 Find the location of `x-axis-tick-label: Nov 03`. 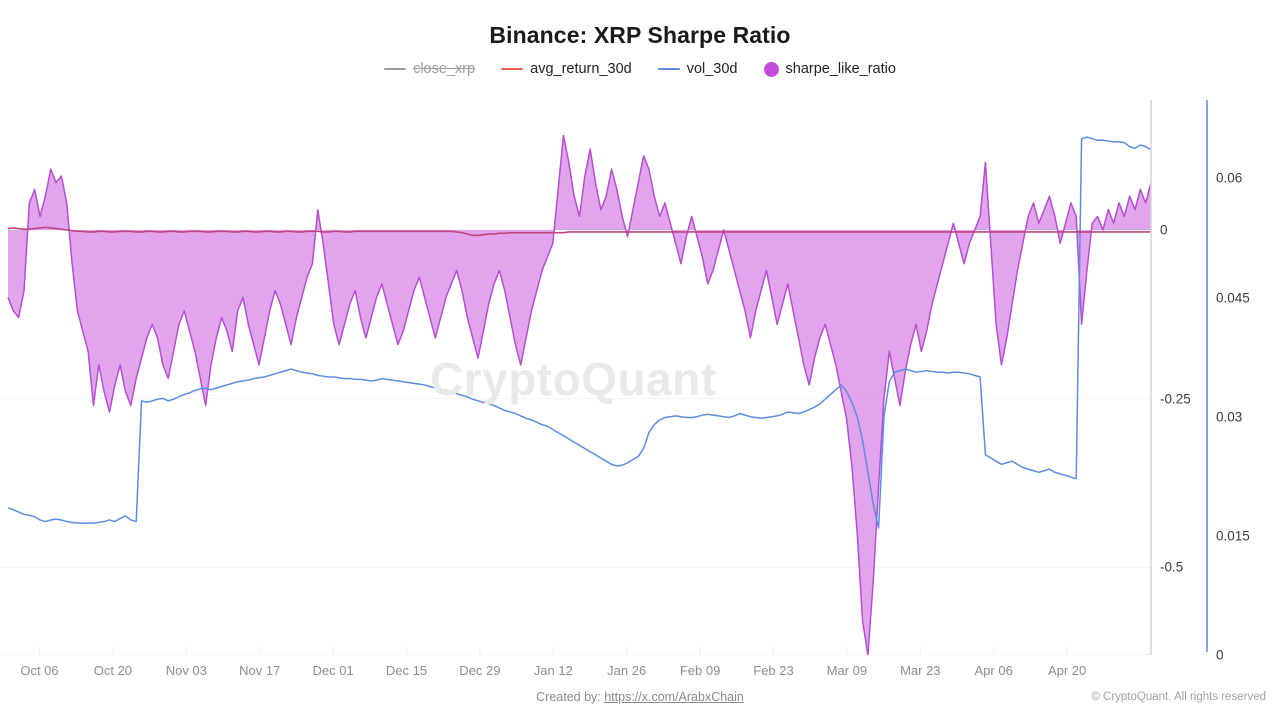

x-axis-tick-label: Nov 03 is located at coordinates (186, 670).